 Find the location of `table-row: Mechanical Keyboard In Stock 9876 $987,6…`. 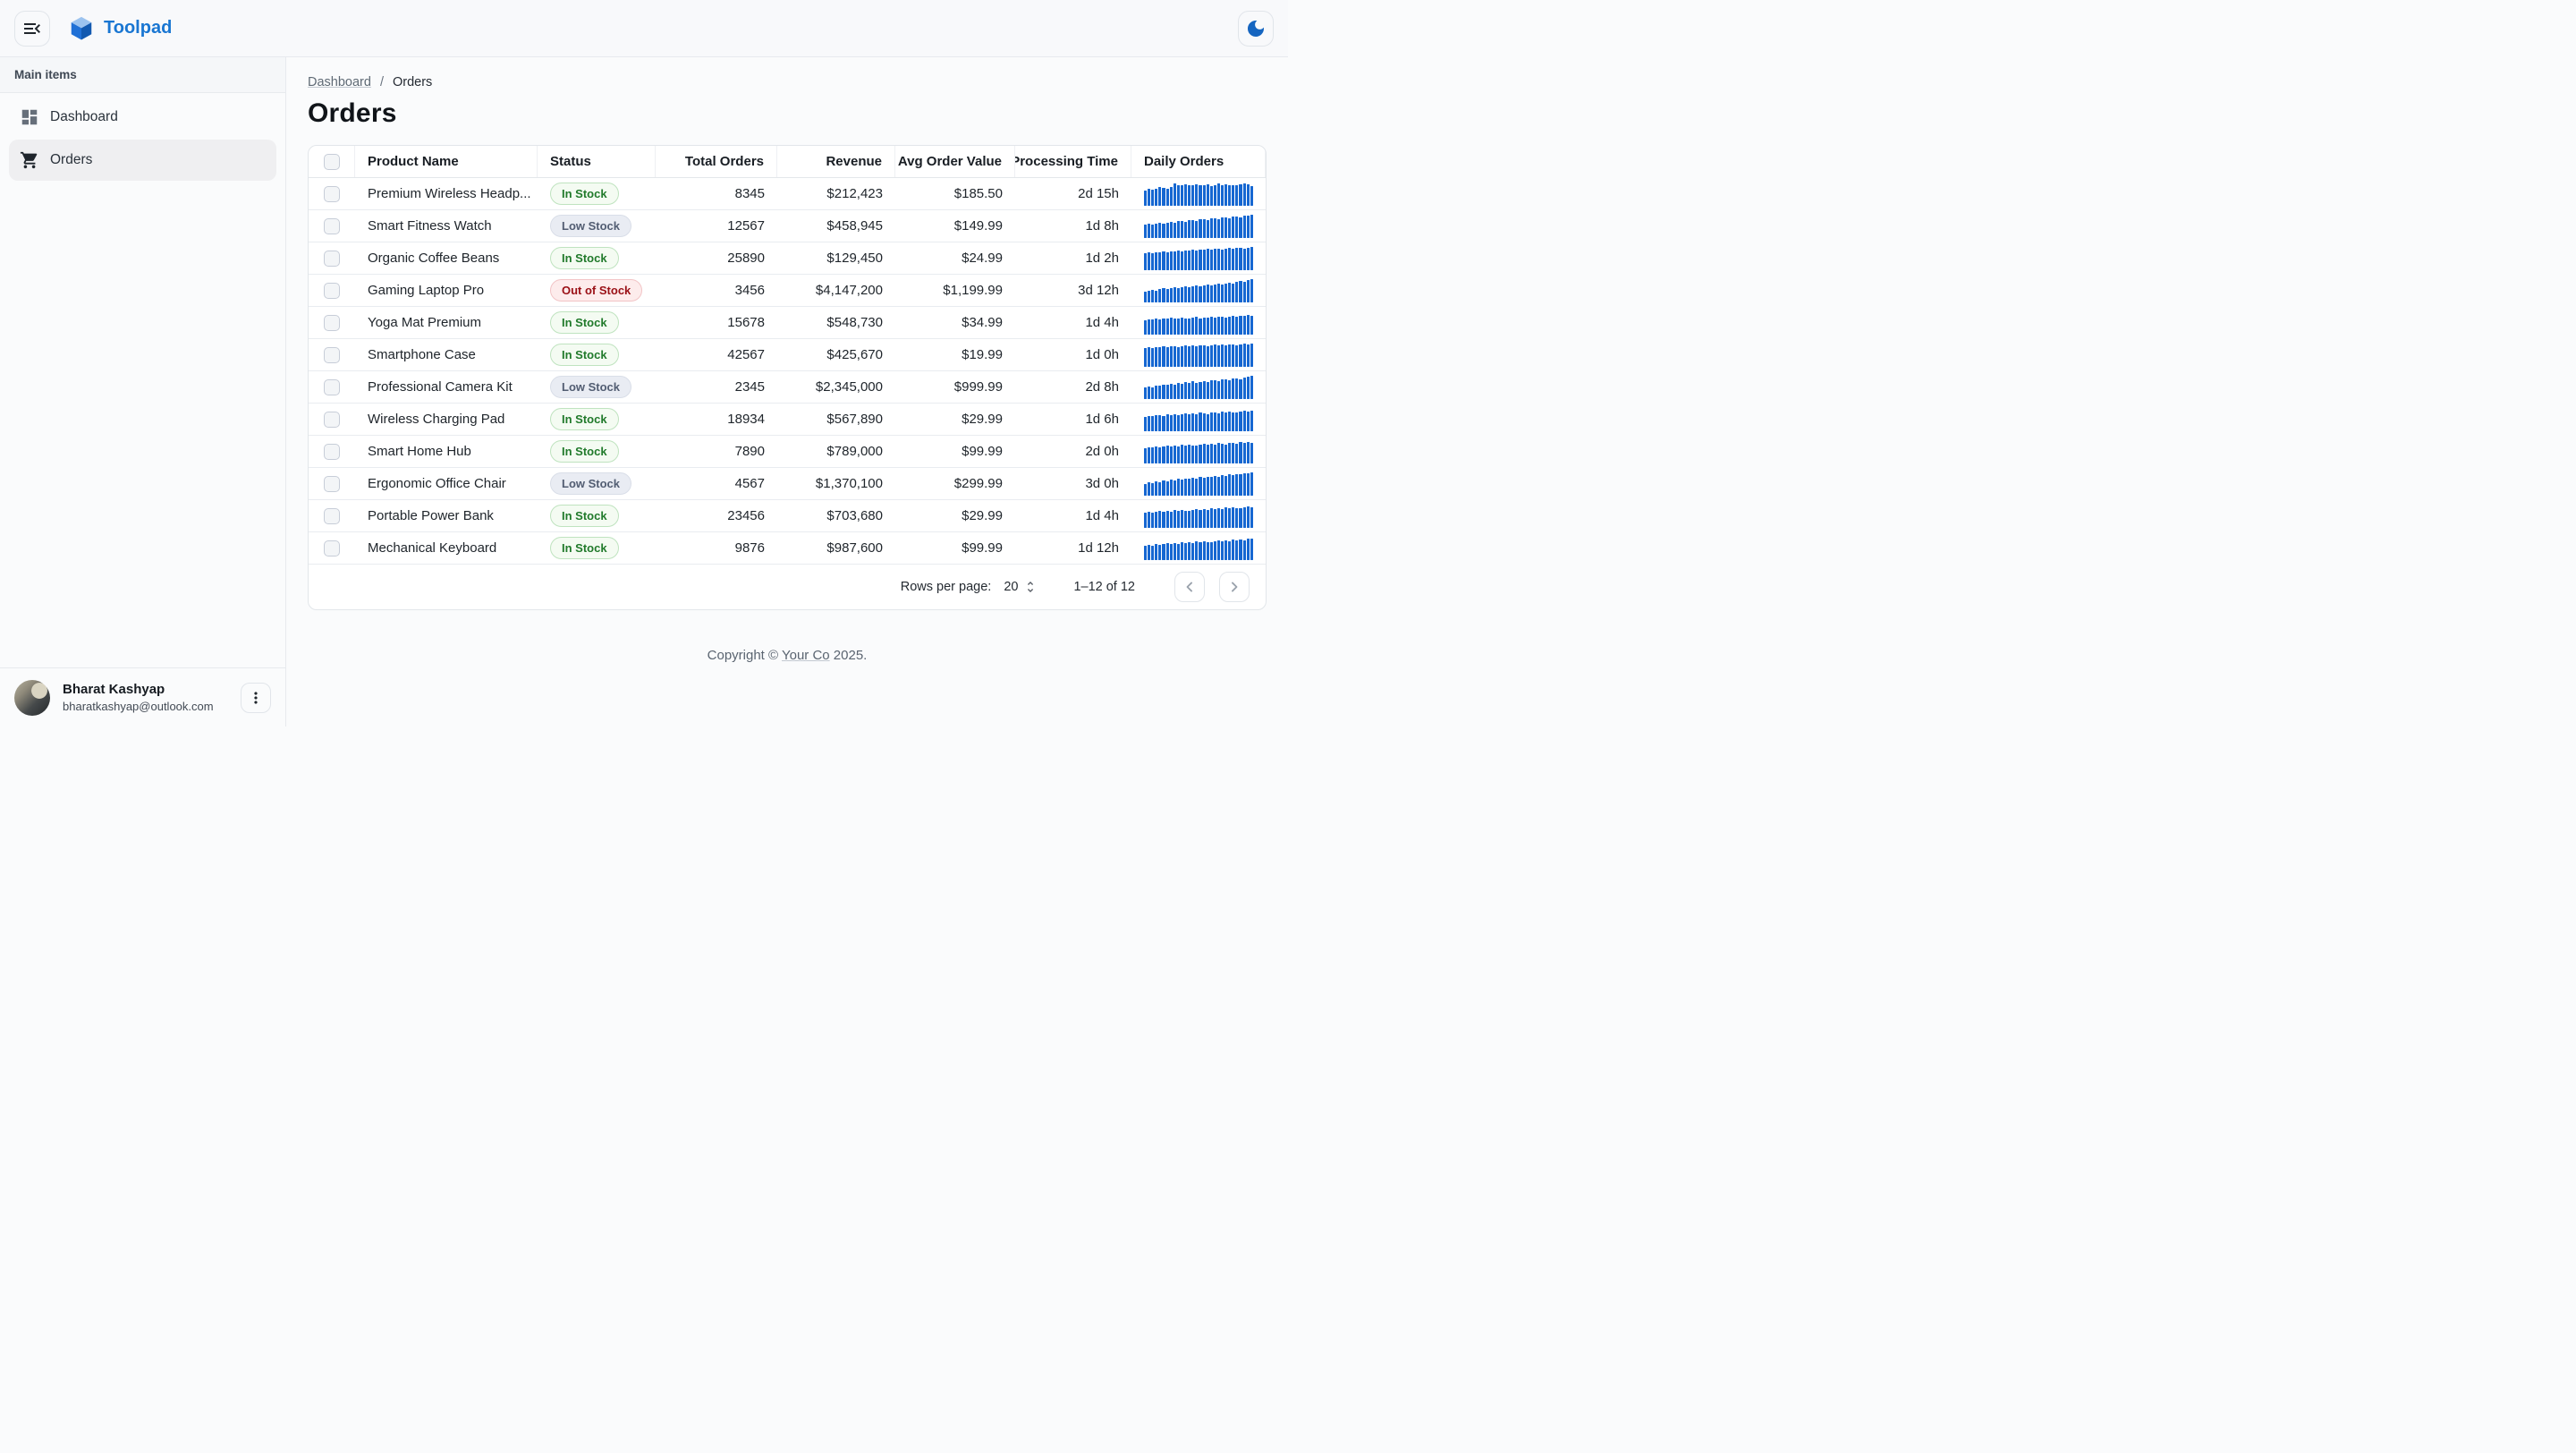

table-row: Mechanical Keyboard In Stock 9876 $987,6… is located at coordinates (787, 548).